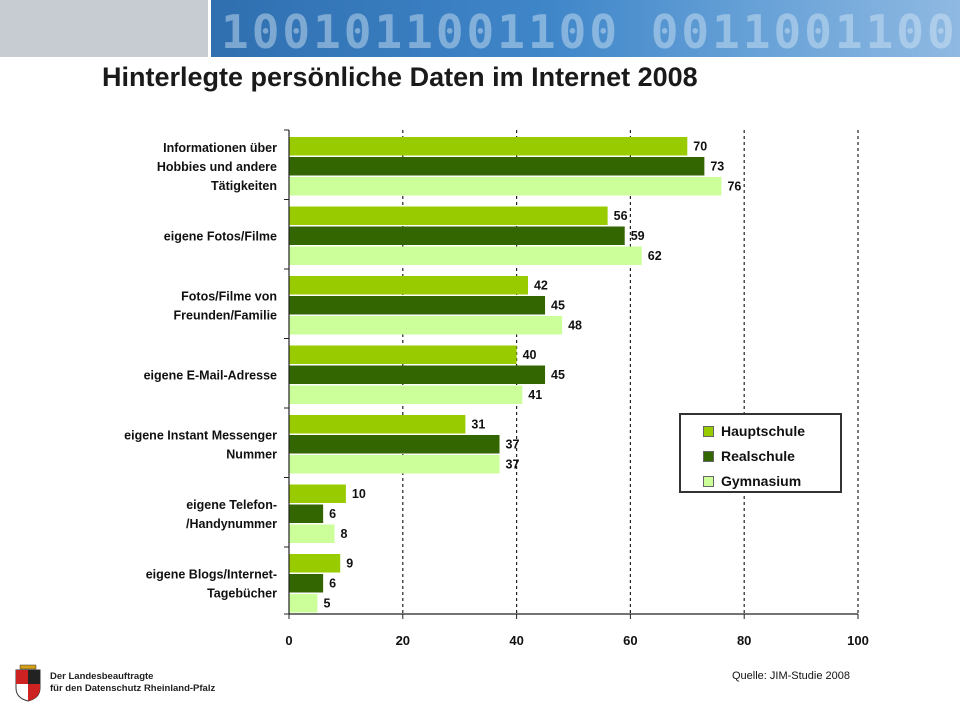  Describe the element at coordinates (655, 256) in the screenshot. I see `value-label-gymnasium-2: 62` at that location.